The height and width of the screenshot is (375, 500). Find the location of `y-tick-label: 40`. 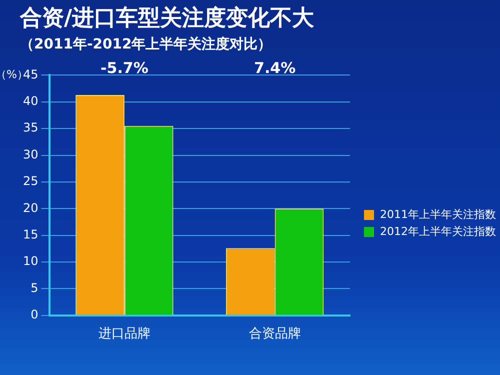

y-tick-label: 40 is located at coordinates (30, 101).